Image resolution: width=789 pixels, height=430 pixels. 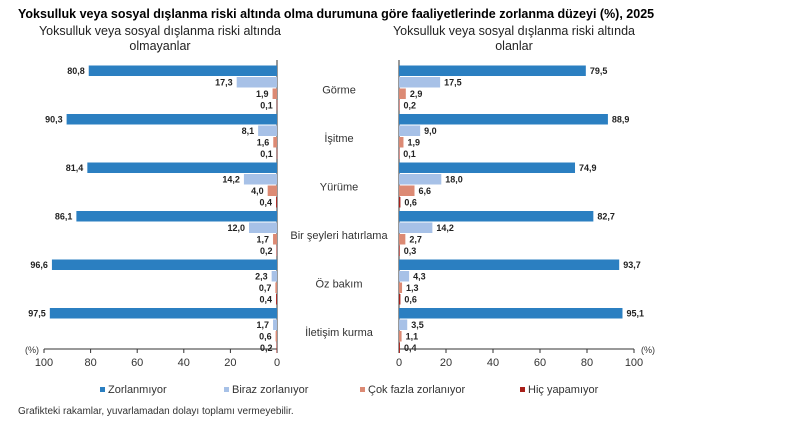 What do you see at coordinates (563, 390) in the screenshot?
I see `legend-item: Hiç yapamıyor` at bounding box center [563, 390].